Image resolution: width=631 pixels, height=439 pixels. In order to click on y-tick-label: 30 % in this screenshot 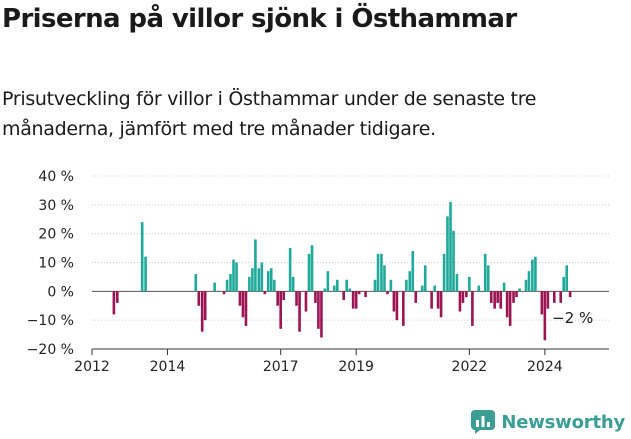, I will do `click(56, 206)`.